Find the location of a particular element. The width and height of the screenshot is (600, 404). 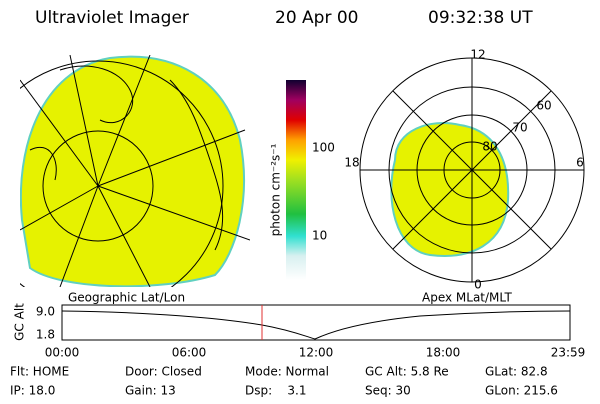

status-field: Flt: HOME is located at coordinates (39, 372).